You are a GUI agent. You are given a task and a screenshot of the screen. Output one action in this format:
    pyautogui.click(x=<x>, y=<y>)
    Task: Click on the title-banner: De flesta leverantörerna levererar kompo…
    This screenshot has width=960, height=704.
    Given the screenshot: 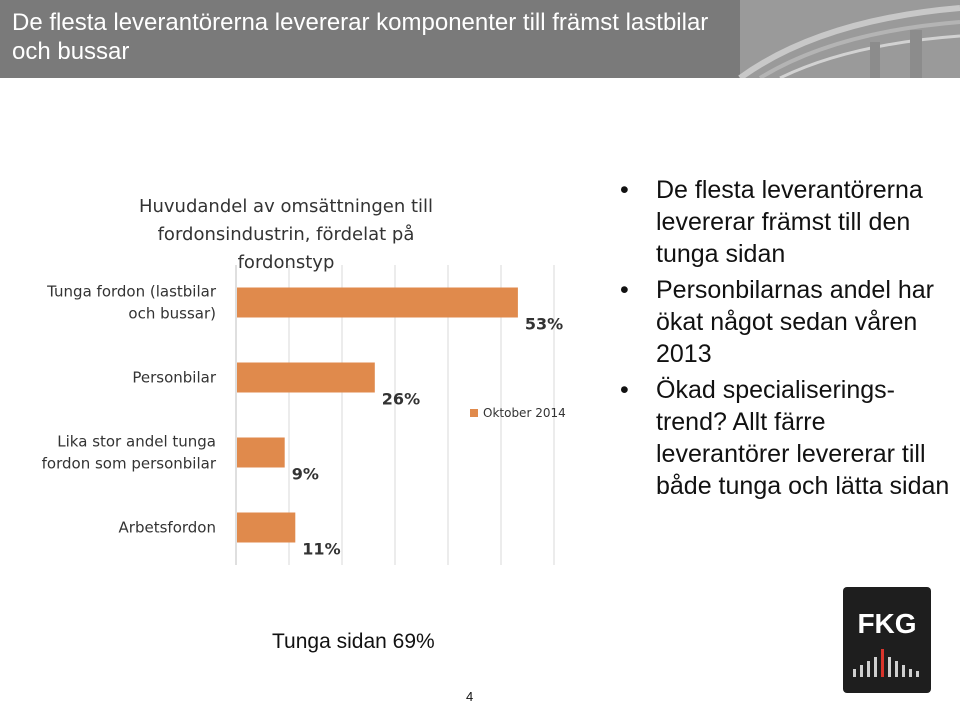 What is the action you would take?
    pyautogui.click(x=480, y=39)
    